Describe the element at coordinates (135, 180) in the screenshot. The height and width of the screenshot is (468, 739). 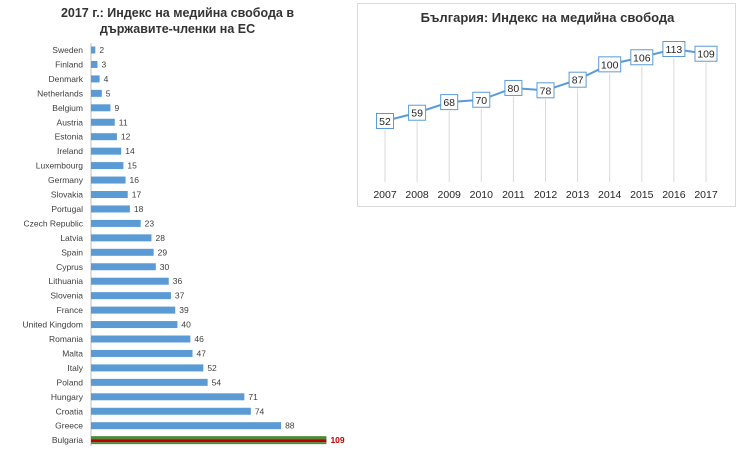
I see `bar-value-label: 16` at that location.